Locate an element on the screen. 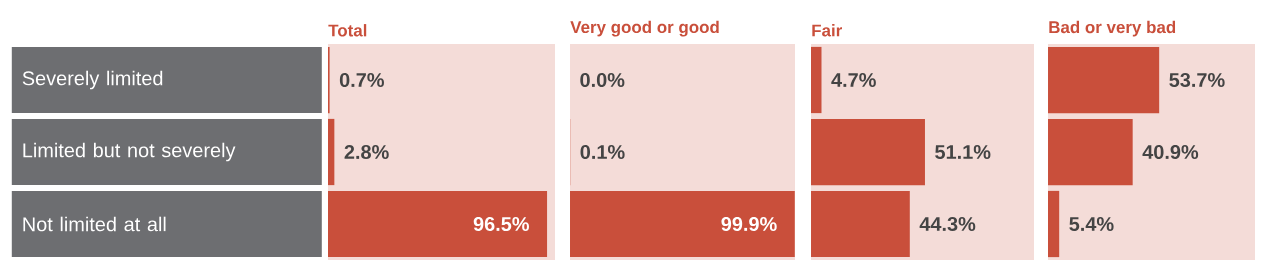  data-label: 5.4% is located at coordinates (1091, 224).